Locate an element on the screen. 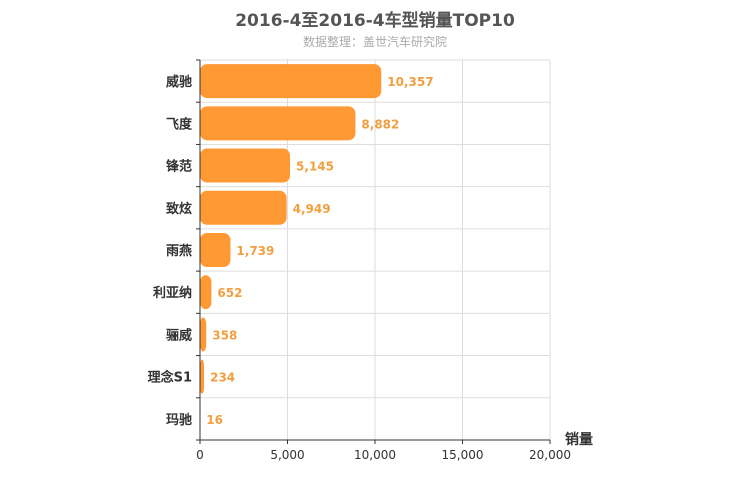 This screenshot has width=750, height=500. value-label: 10,357 is located at coordinates (410, 82).